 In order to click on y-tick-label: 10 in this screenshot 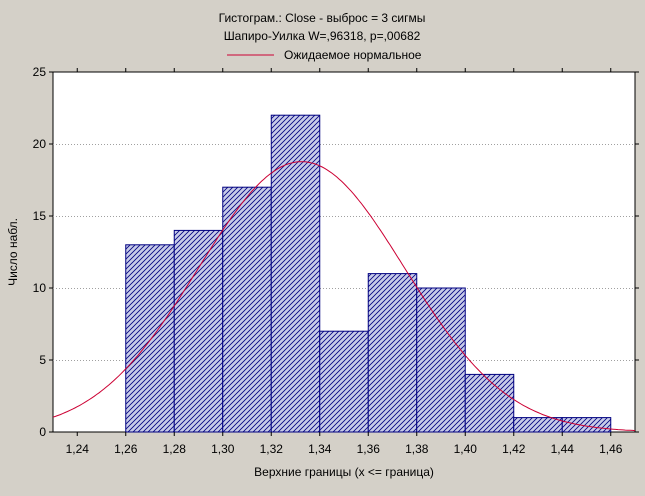, I will do `click(40, 288)`.